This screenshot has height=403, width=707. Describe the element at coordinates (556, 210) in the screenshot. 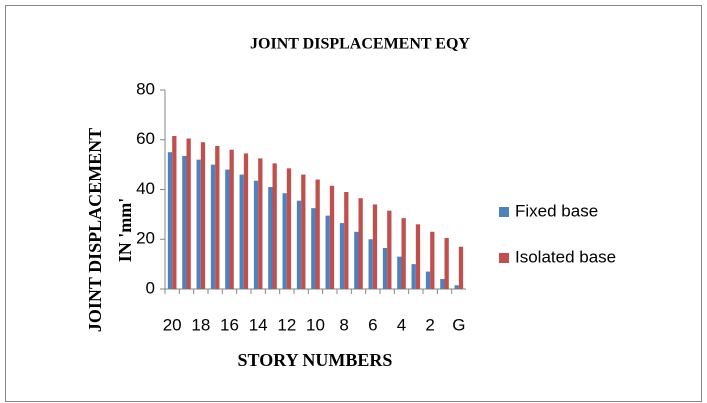

I see `legend-label: Fixed base` at that location.